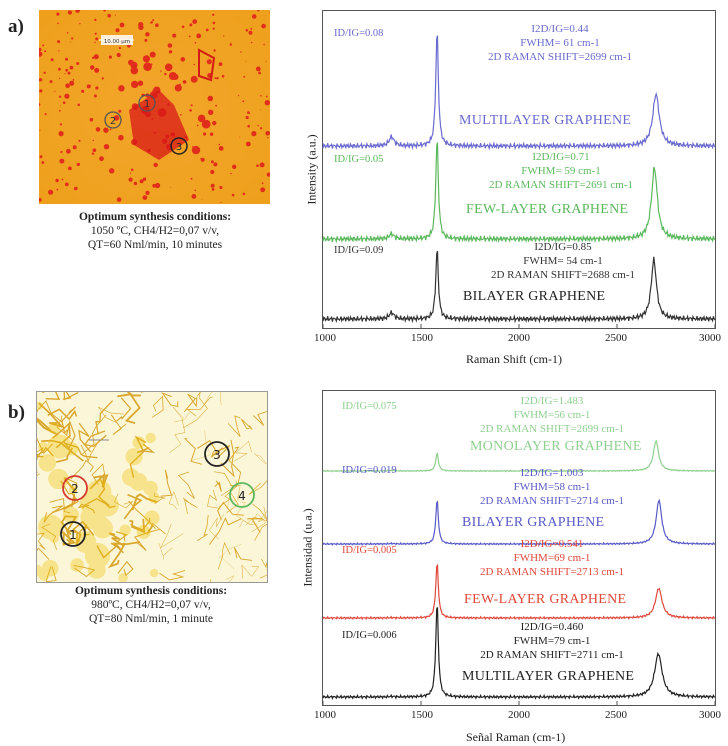 The height and width of the screenshot is (746, 728). Describe the element at coordinates (155, 245) in the screenshot. I see `caption-a-line2: QT=60 Nml/min, 10 minutes` at that location.